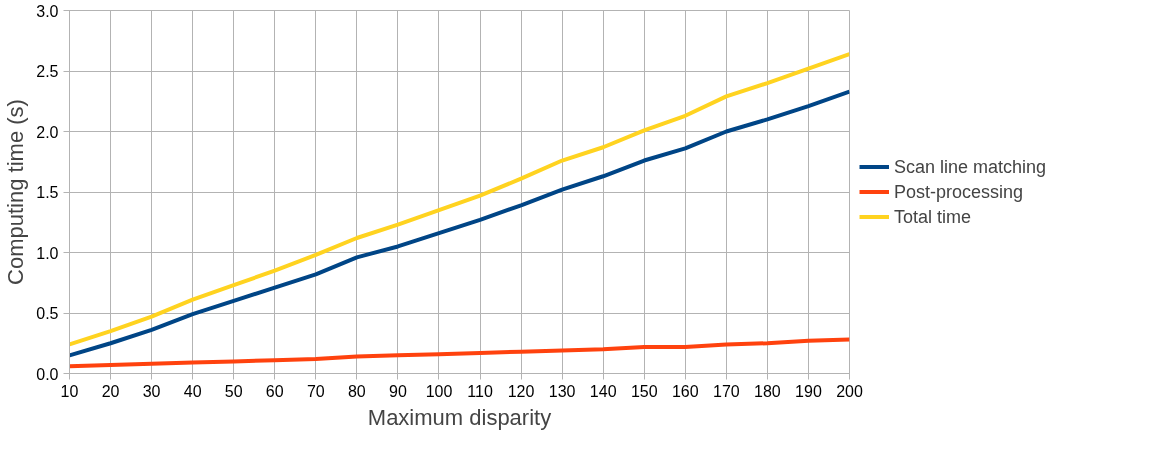 Image resolution: width=1159 pixels, height=457 pixels. Describe the element at coordinates (47, 11) in the screenshot. I see `y-tick-label: 3.0` at that location.